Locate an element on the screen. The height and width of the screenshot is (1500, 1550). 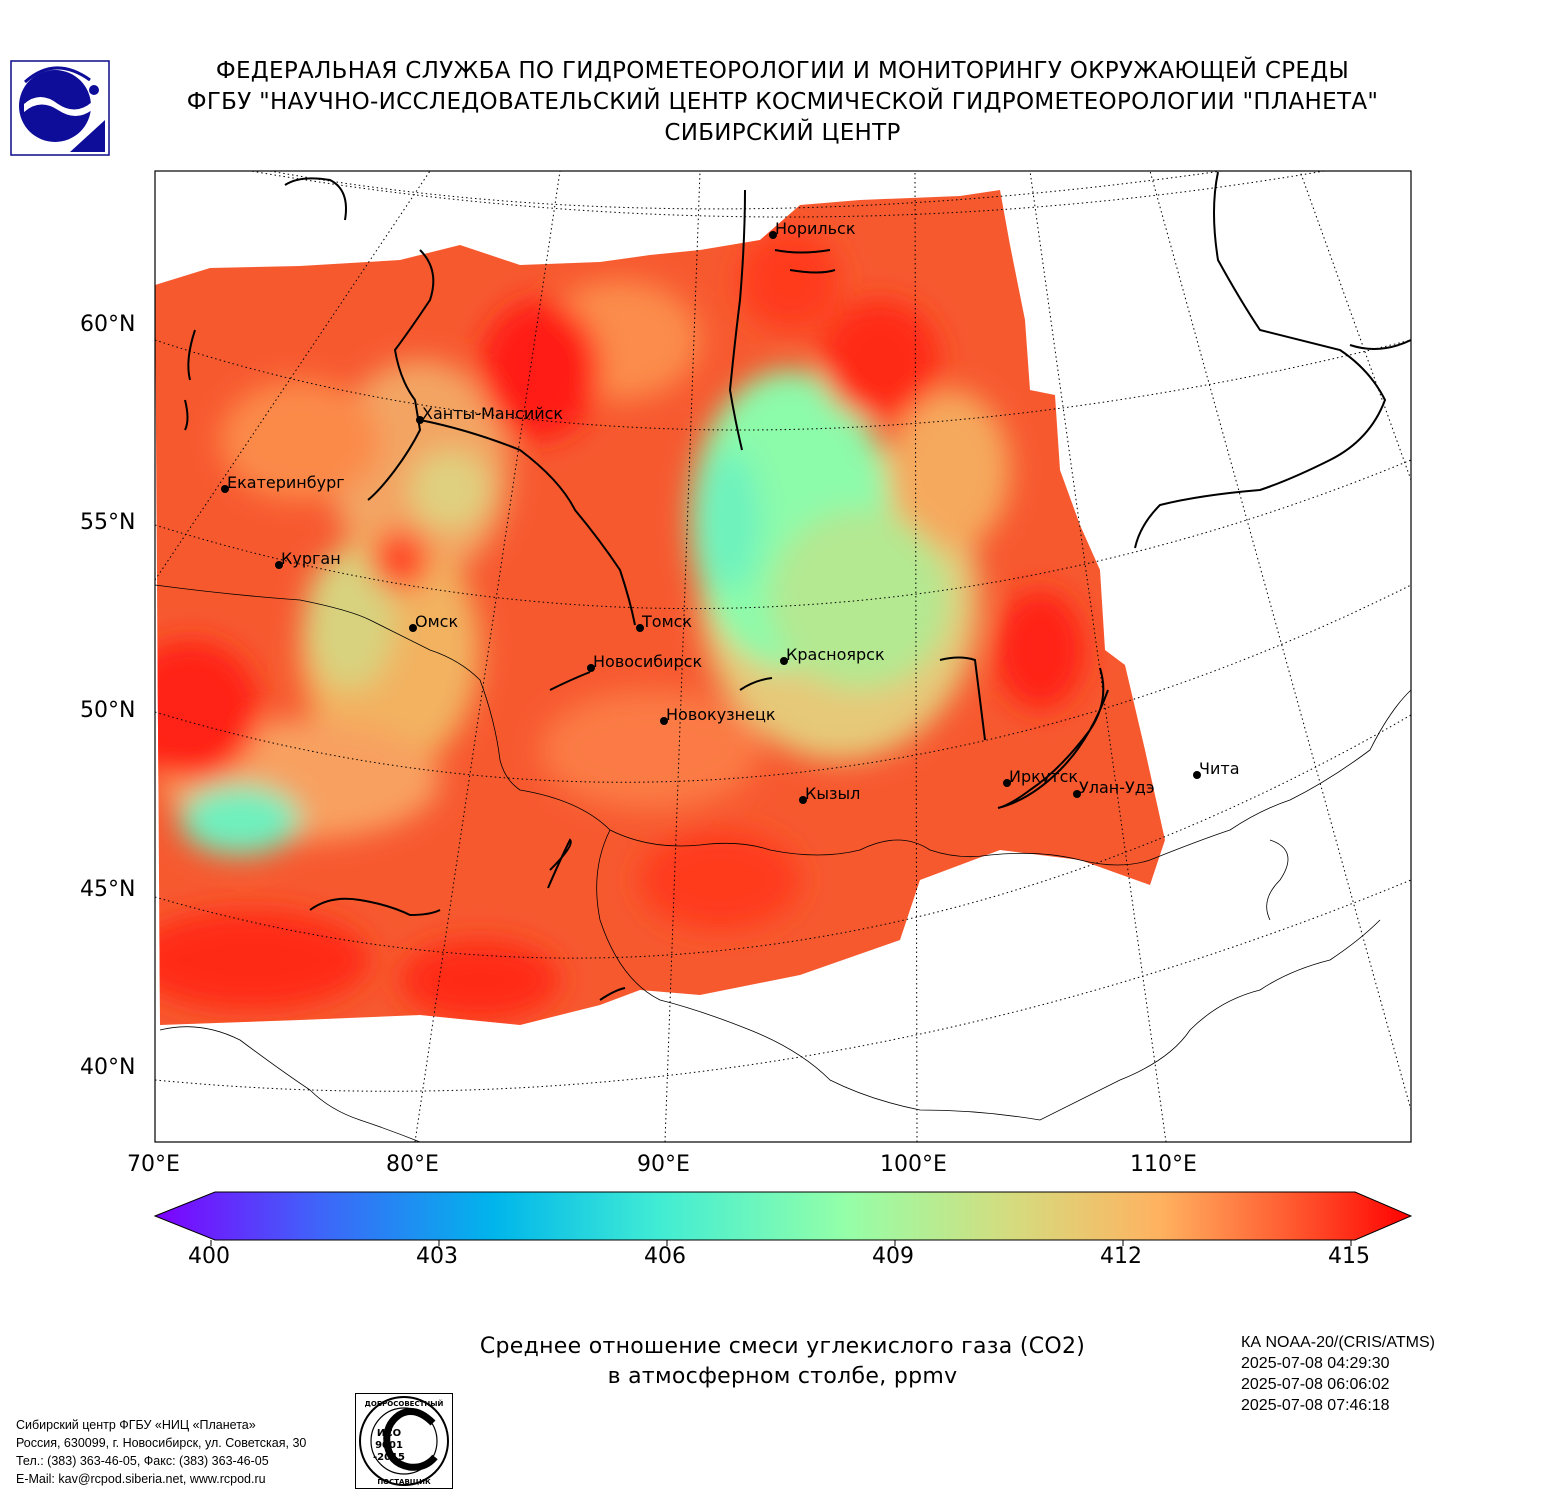
pass-time: 2025-07-08 06:06:02 is located at coordinates (1315, 1384).